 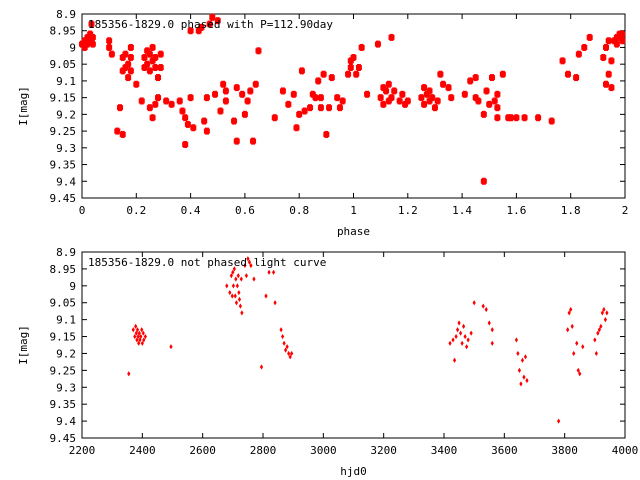 What do you see at coordinates (353, 210) in the screenshot?
I see `x-tick-label: 1` at bounding box center [353, 210].